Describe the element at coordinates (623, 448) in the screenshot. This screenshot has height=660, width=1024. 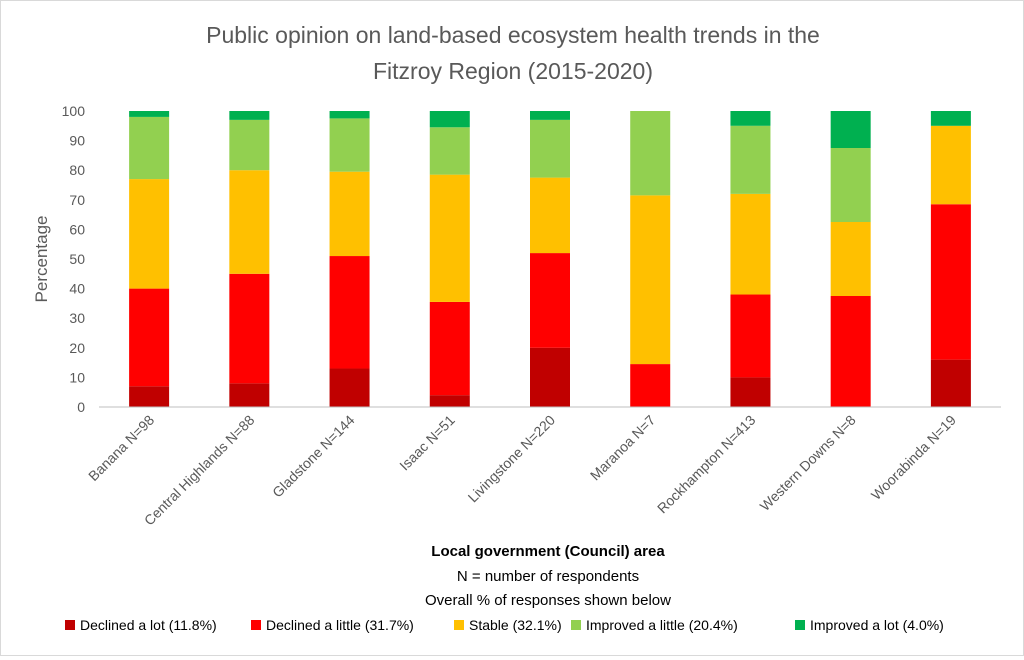
I see `x-category-label: Maranoa N=7` at that location.